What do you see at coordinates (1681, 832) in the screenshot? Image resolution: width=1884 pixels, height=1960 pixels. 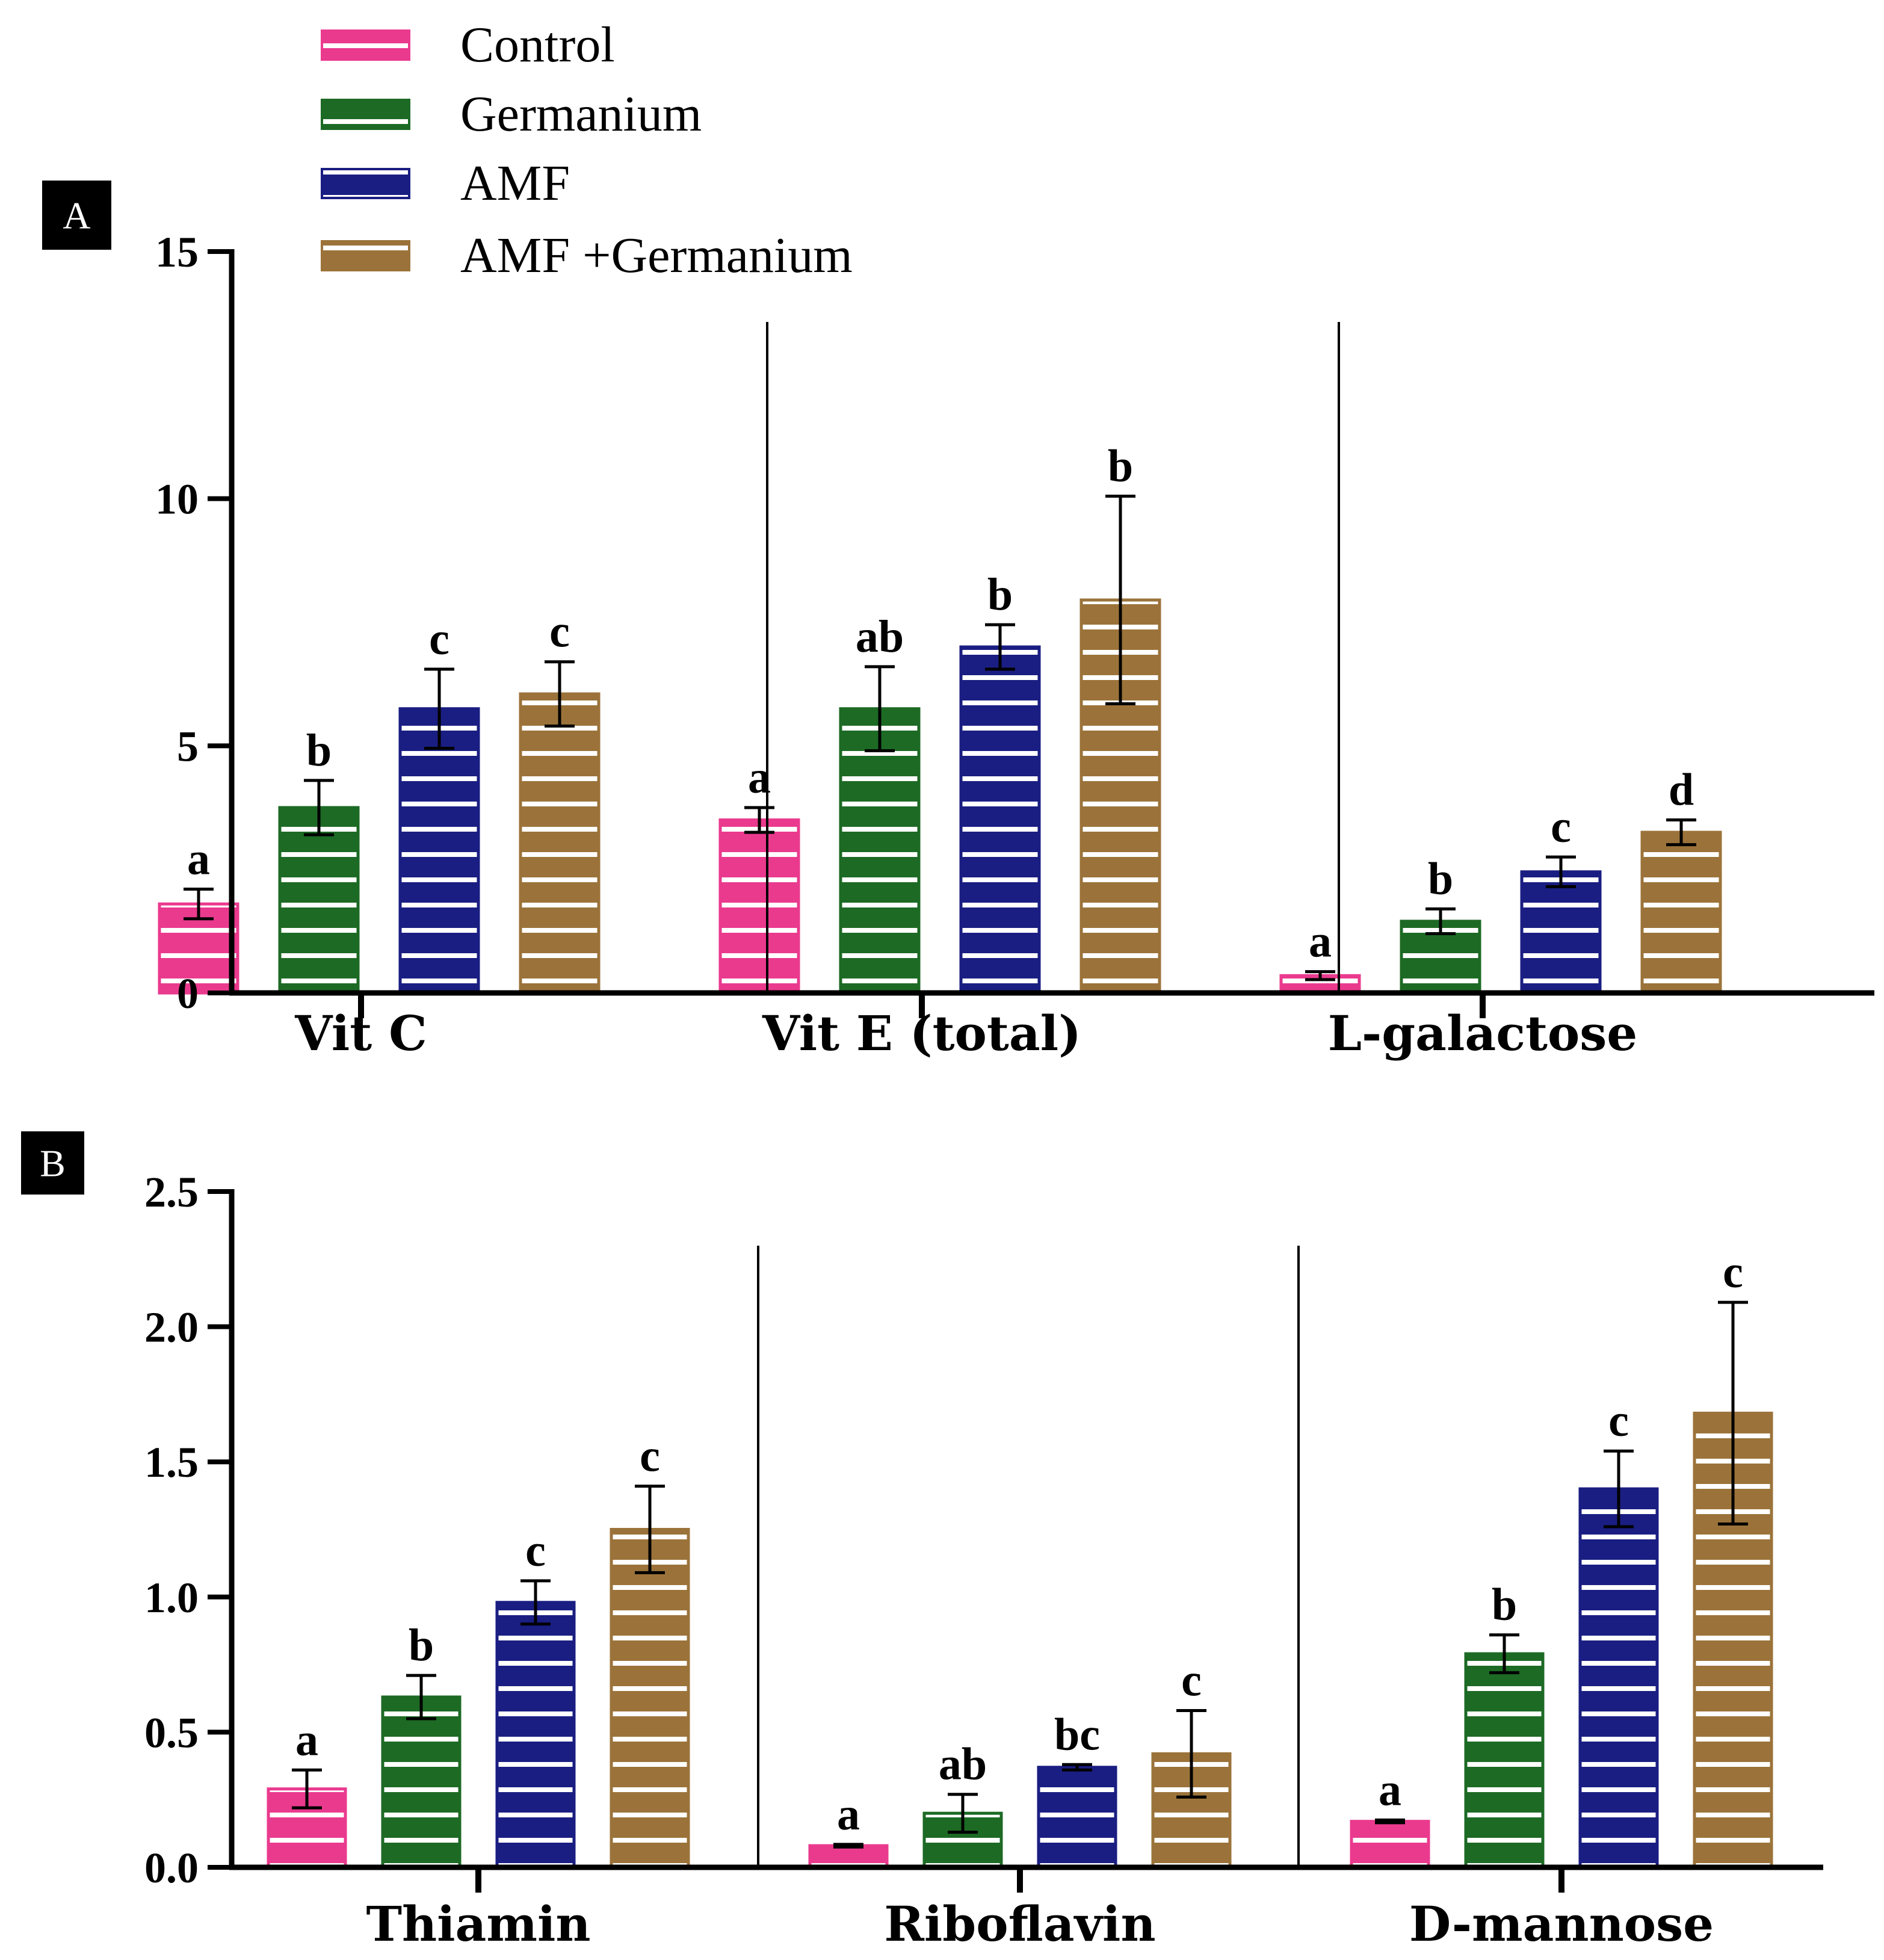 I see `error-bar-amf-germanium-l-galactose` at bounding box center [1681, 832].